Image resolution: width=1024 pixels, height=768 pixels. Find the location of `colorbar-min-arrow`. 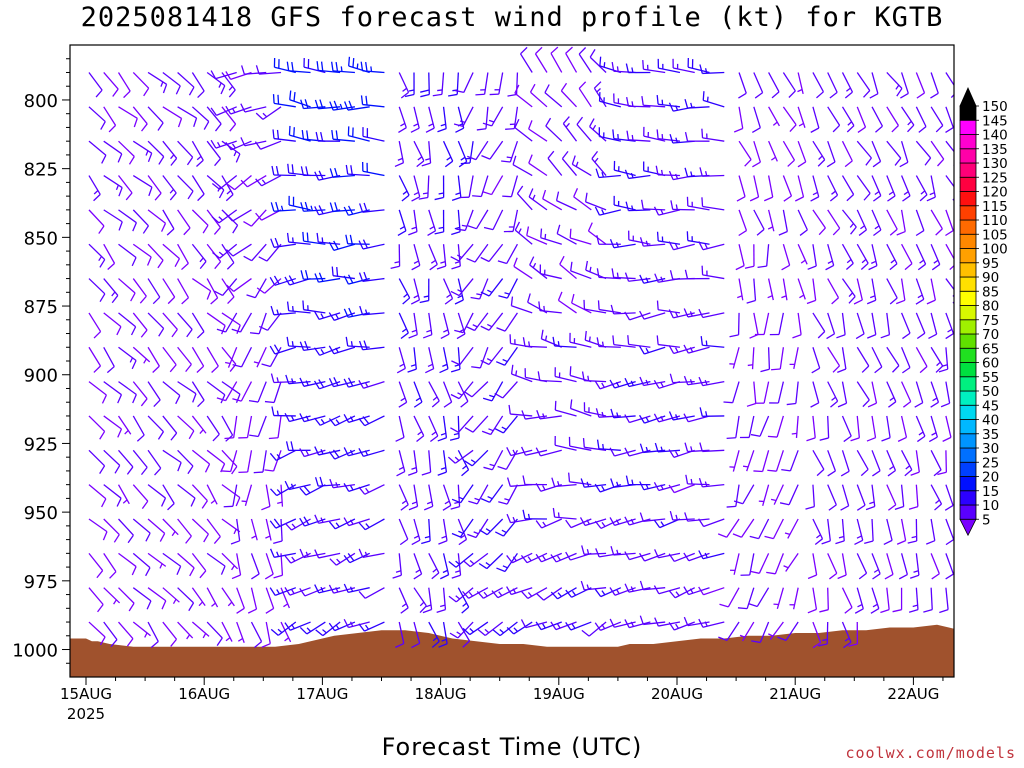

colorbar-min-arrow is located at coordinates (968, 527).